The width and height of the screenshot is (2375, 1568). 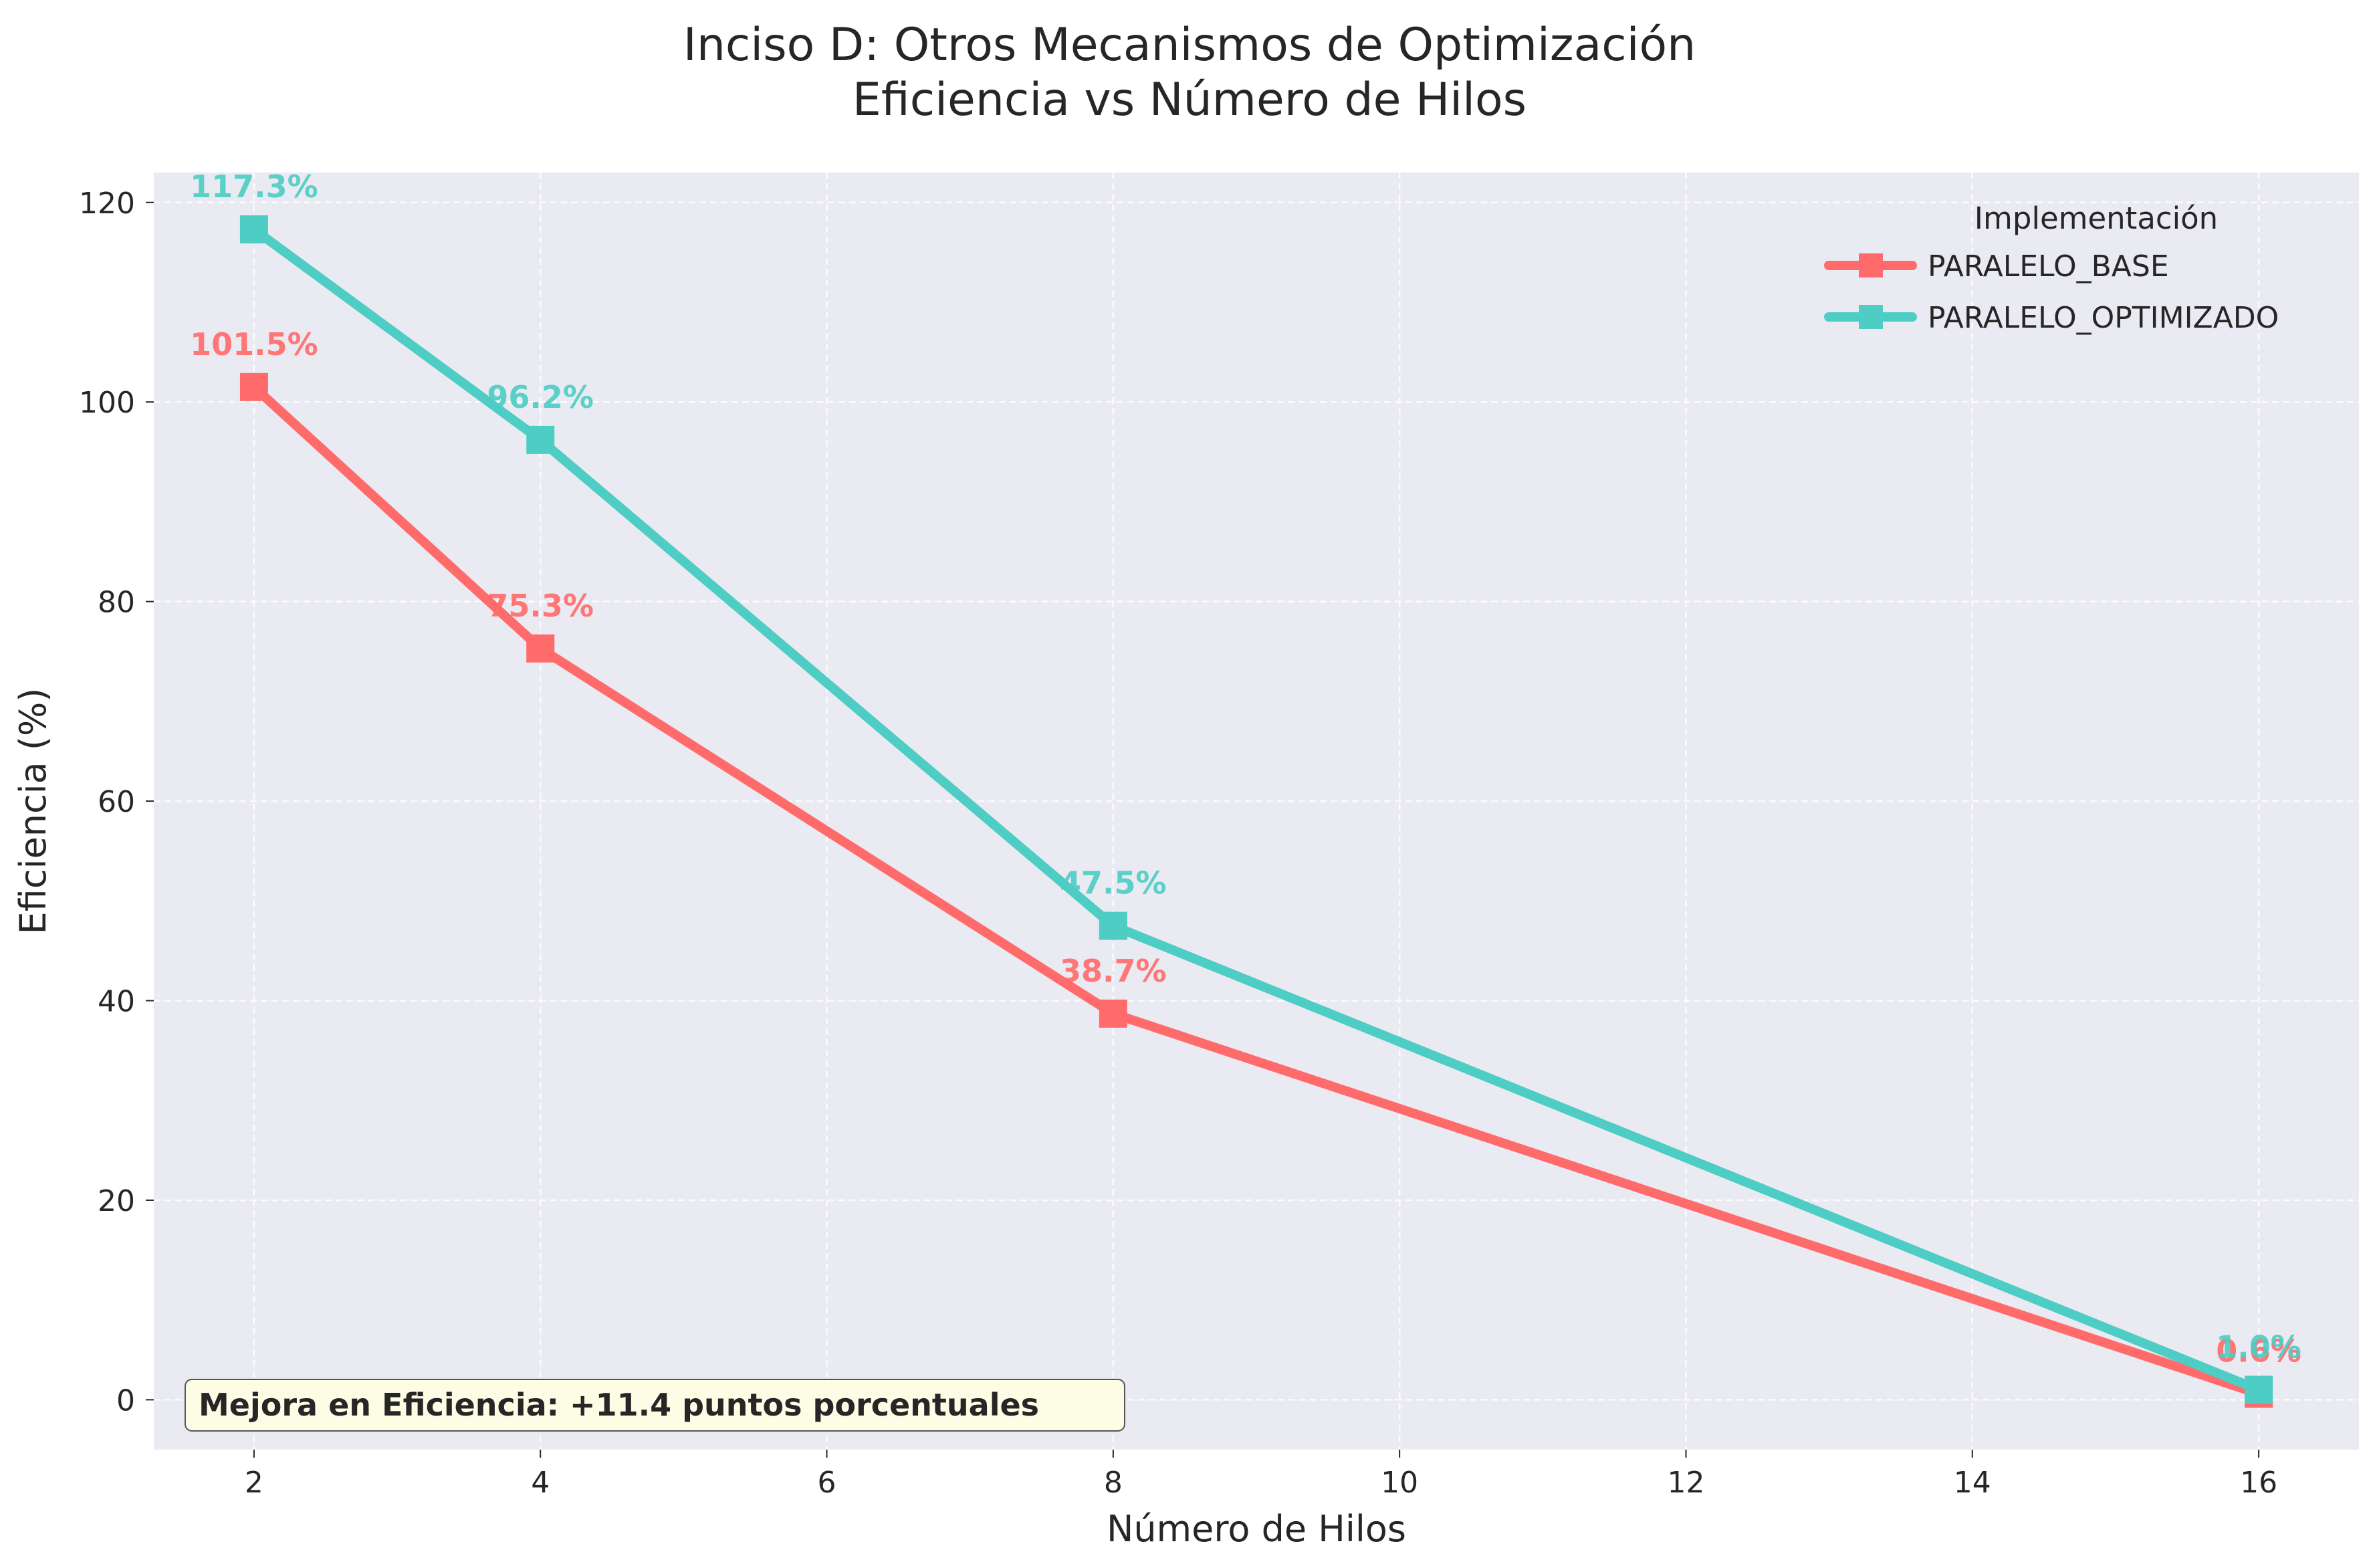 What do you see at coordinates (2103, 318) in the screenshot?
I see `legend-label-paralelo-optimizado: PARALELO_OPTIMIZADO` at bounding box center [2103, 318].